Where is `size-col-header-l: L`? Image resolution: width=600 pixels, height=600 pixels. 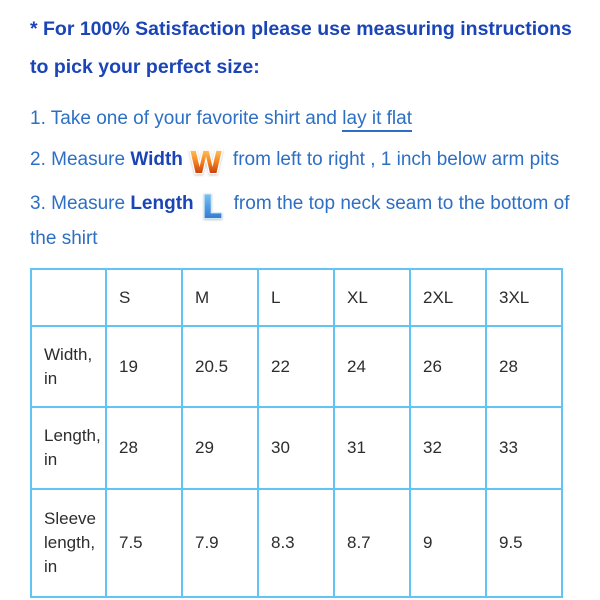 size-col-header-l: L is located at coordinates (296, 297).